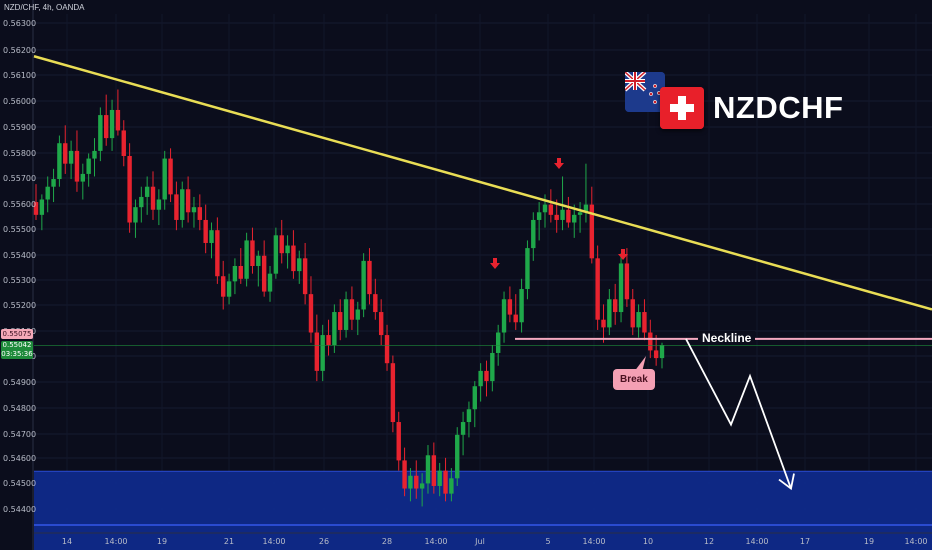 This screenshot has height=550, width=932. I want to click on demand-zone, so click(483, 510).